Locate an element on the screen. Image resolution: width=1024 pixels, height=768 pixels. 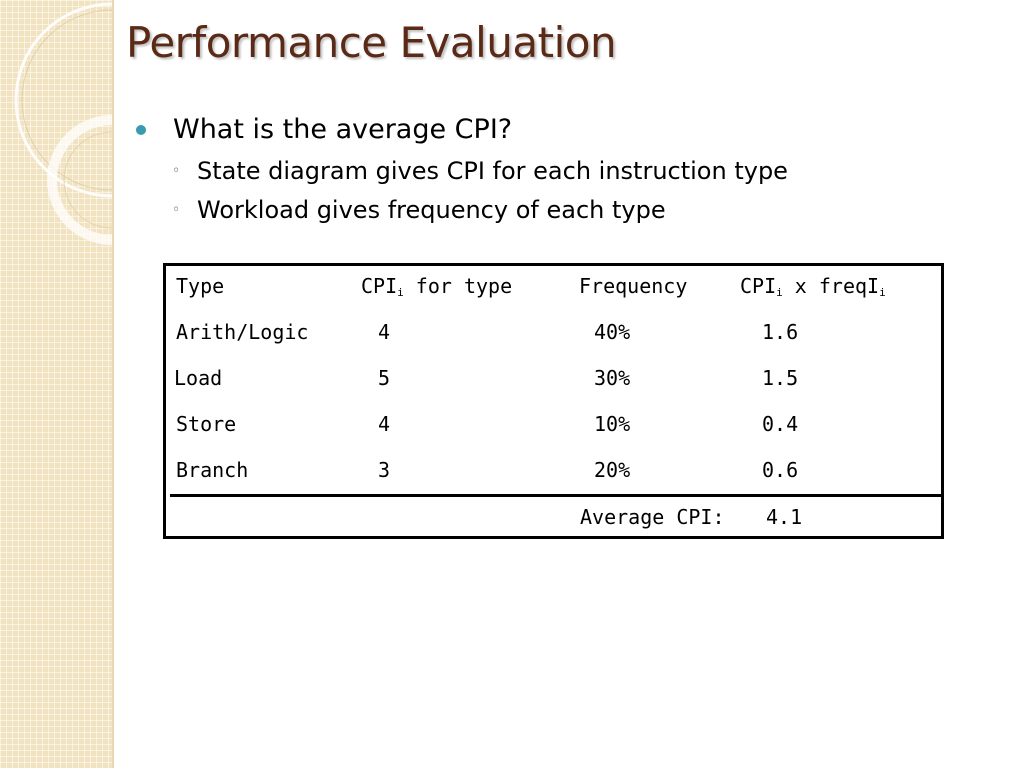
header-product: CPIi x freqIi is located at coordinates (813, 286).